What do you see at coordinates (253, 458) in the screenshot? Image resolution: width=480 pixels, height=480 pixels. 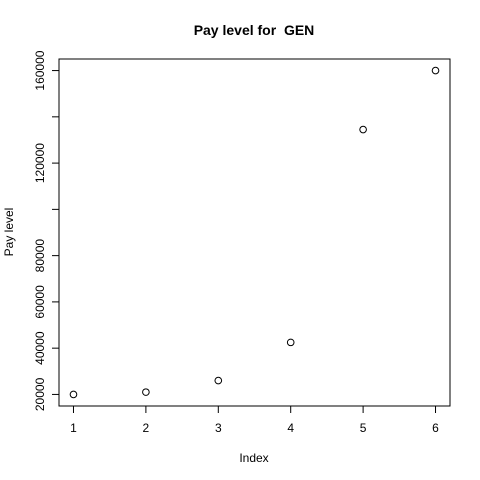 I see `x-axis-label: Index` at bounding box center [253, 458].